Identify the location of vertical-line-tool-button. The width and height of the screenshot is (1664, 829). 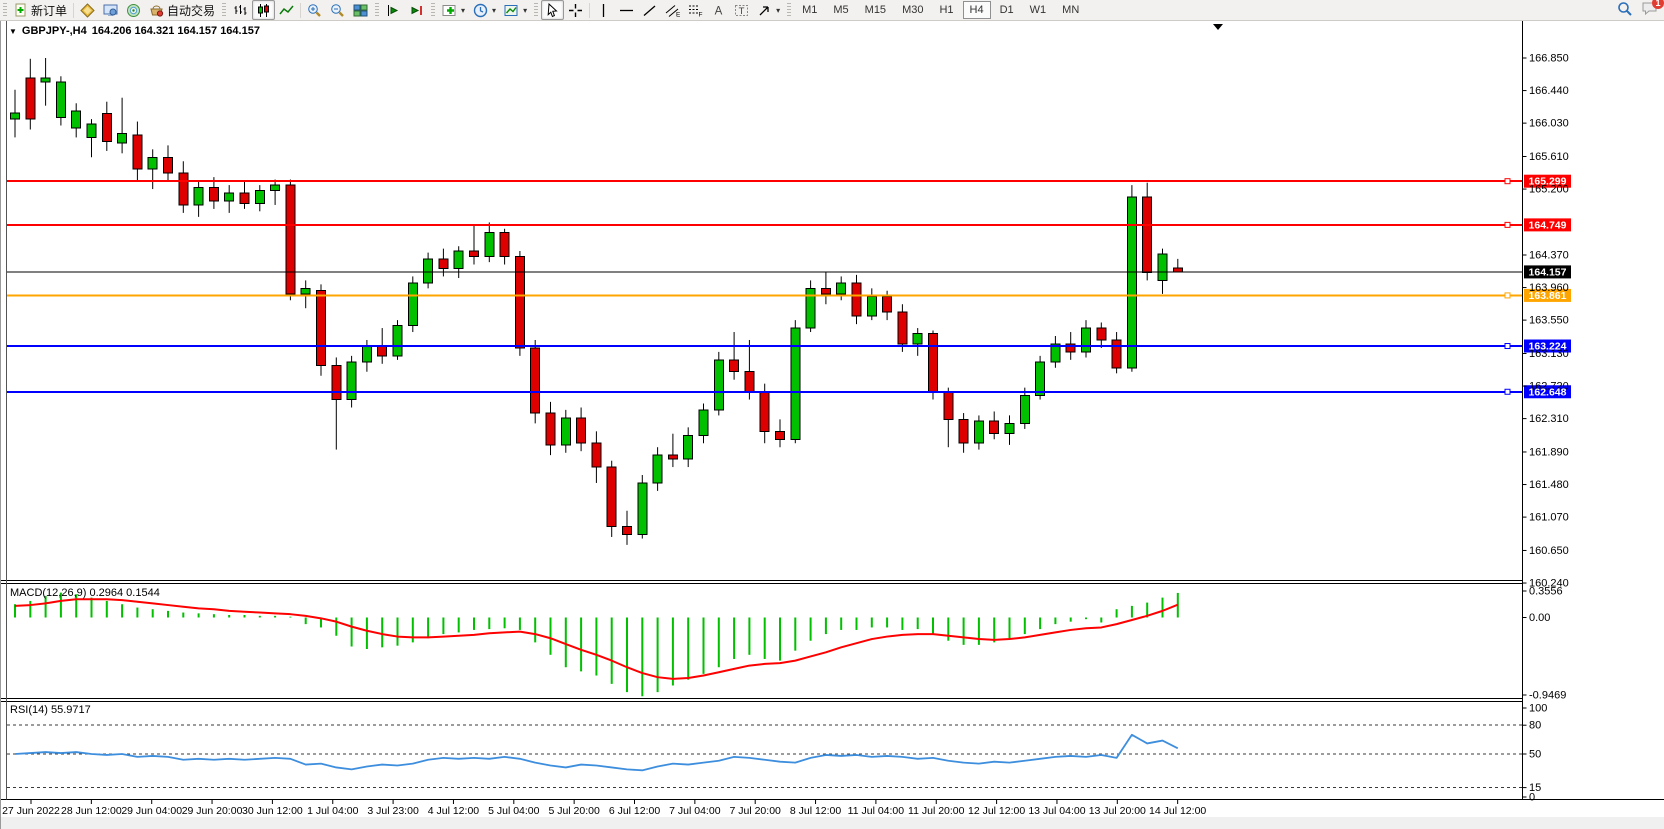
(603, 10).